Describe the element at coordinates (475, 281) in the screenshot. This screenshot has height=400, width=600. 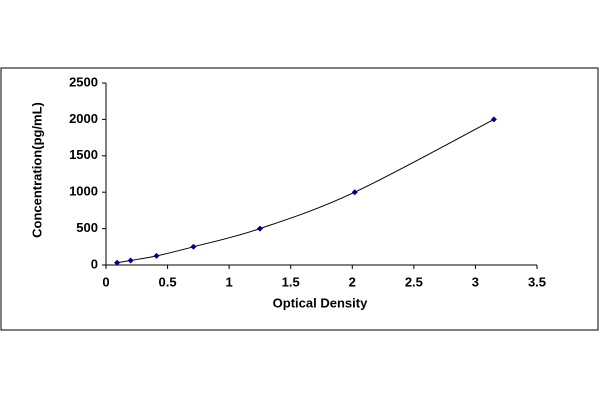
I see `x-tick-label: 3` at that location.